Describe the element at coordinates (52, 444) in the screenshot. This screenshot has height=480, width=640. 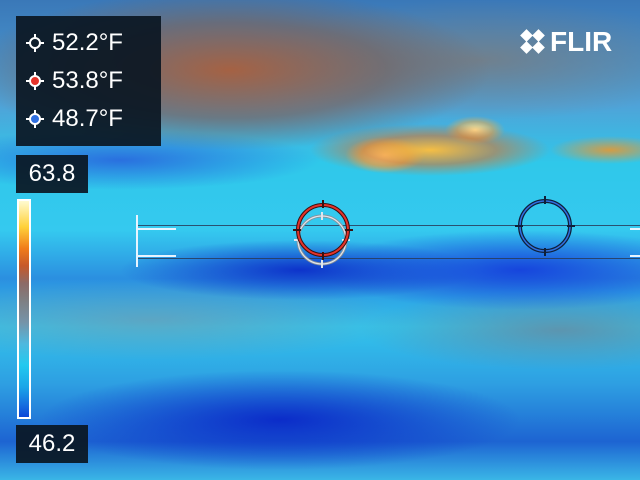
I see `scale-min-label: 46.2` at that location.